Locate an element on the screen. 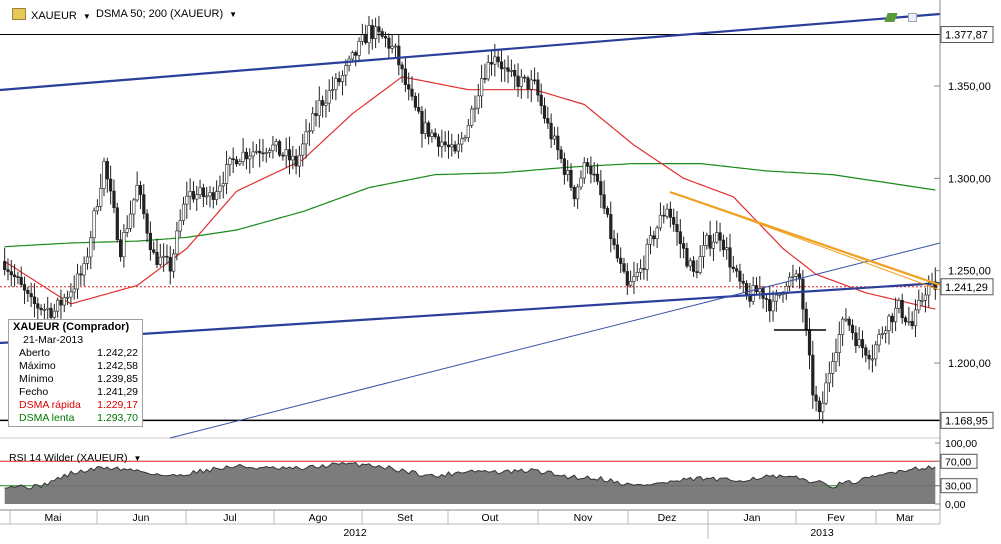  rsi-level-box is located at coordinates (959, 486).